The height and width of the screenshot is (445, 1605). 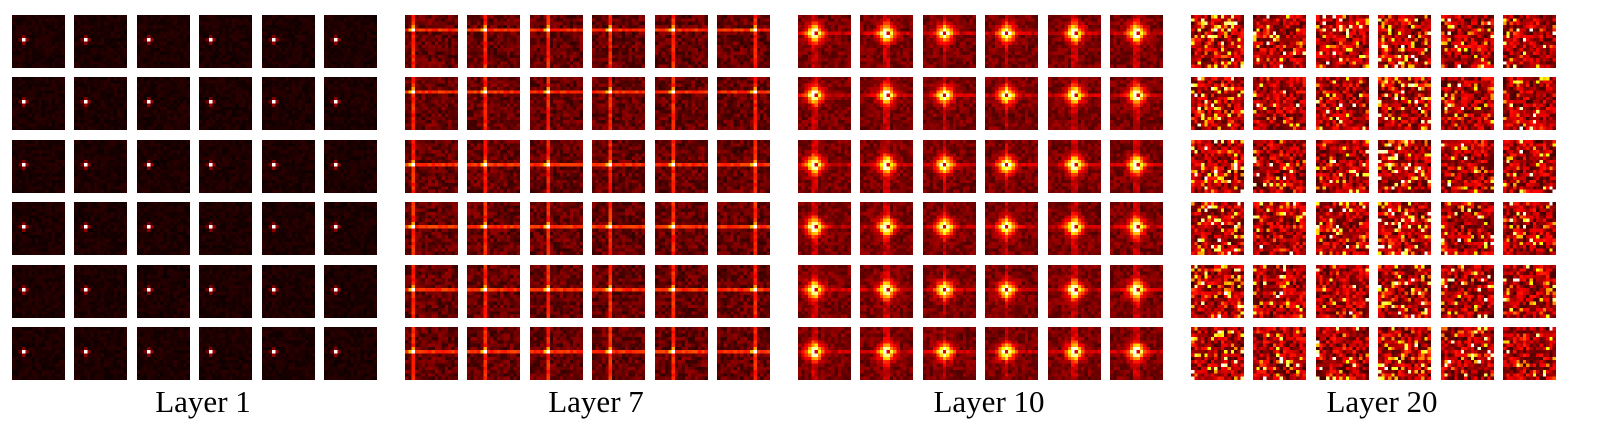 What do you see at coordinates (596, 402) in the screenshot?
I see `layer-7-label: Layer 7` at bounding box center [596, 402].